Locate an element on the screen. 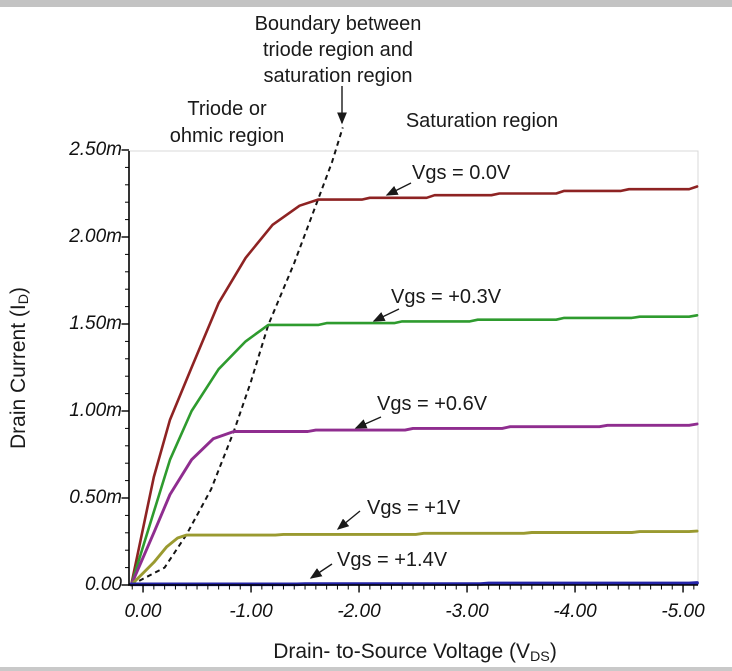  y-tick-label-2.50m: 2.50m is located at coordinates (95, 149).